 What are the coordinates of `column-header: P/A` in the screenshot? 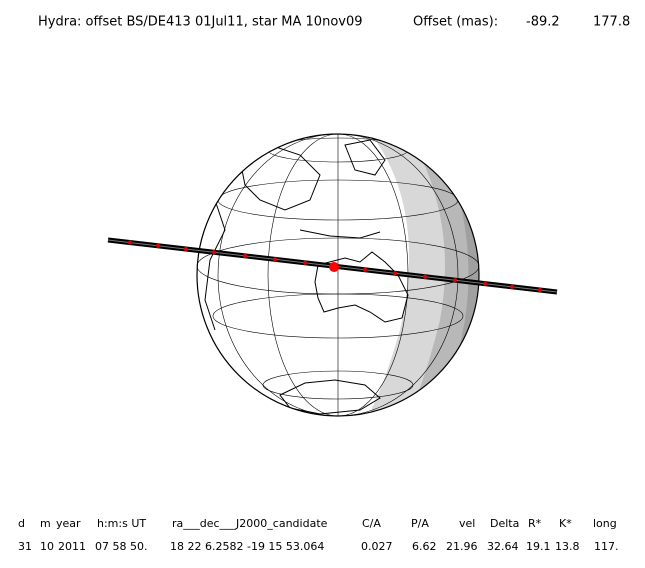 It's located at (420, 523).